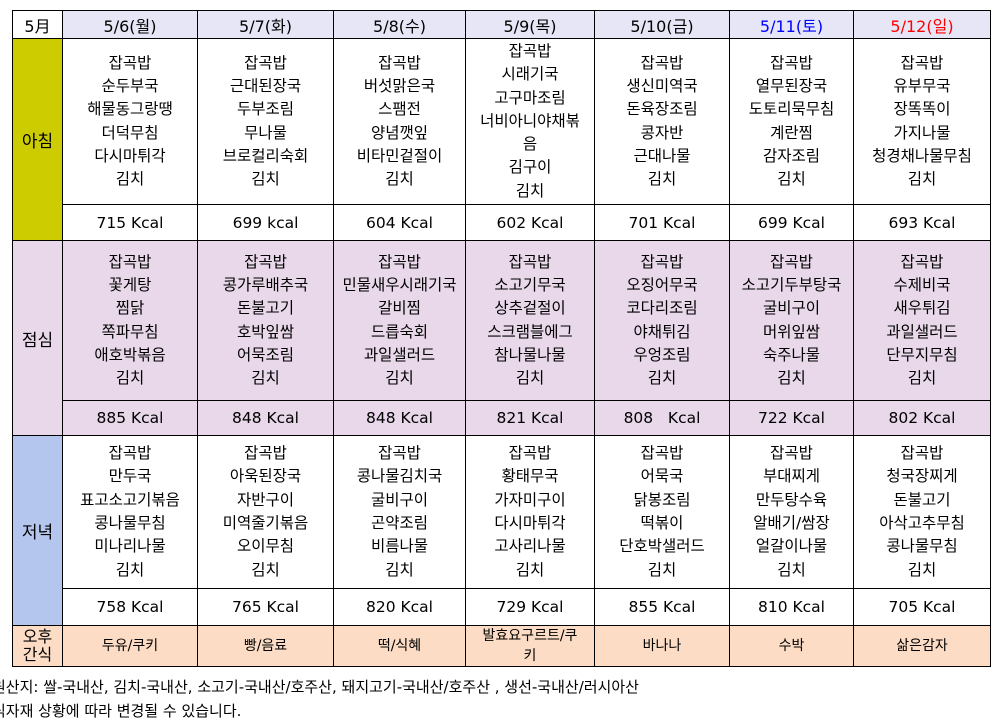  What do you see at coordinates (530, 97) in the screenshot?
I see `menu-item: 고구마조림` at bounding box center [530, 97].